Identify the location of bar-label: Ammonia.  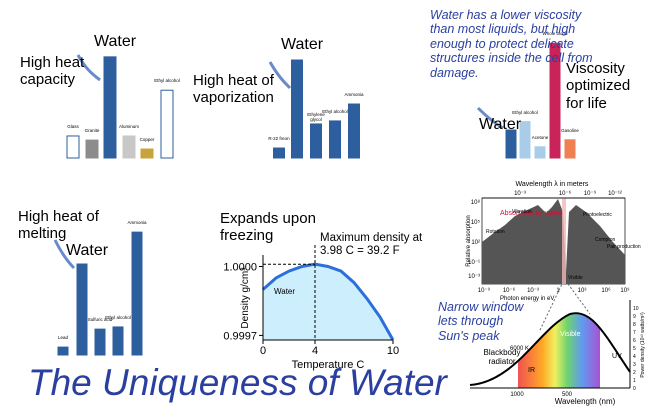
(354, 94).